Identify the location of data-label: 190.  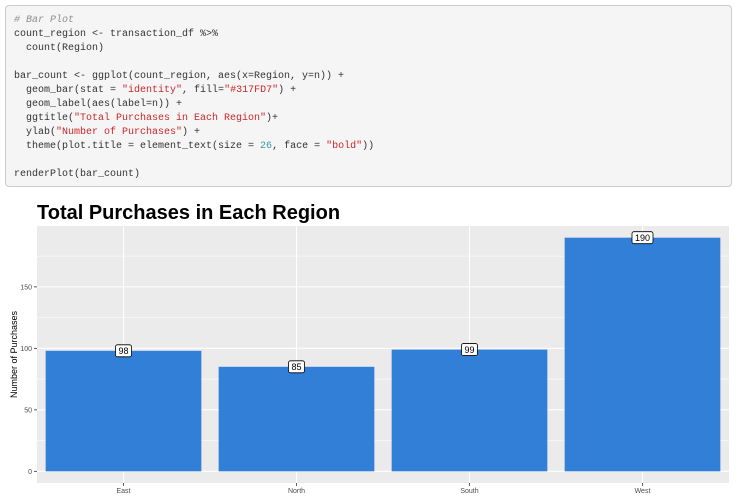
(642, 238).